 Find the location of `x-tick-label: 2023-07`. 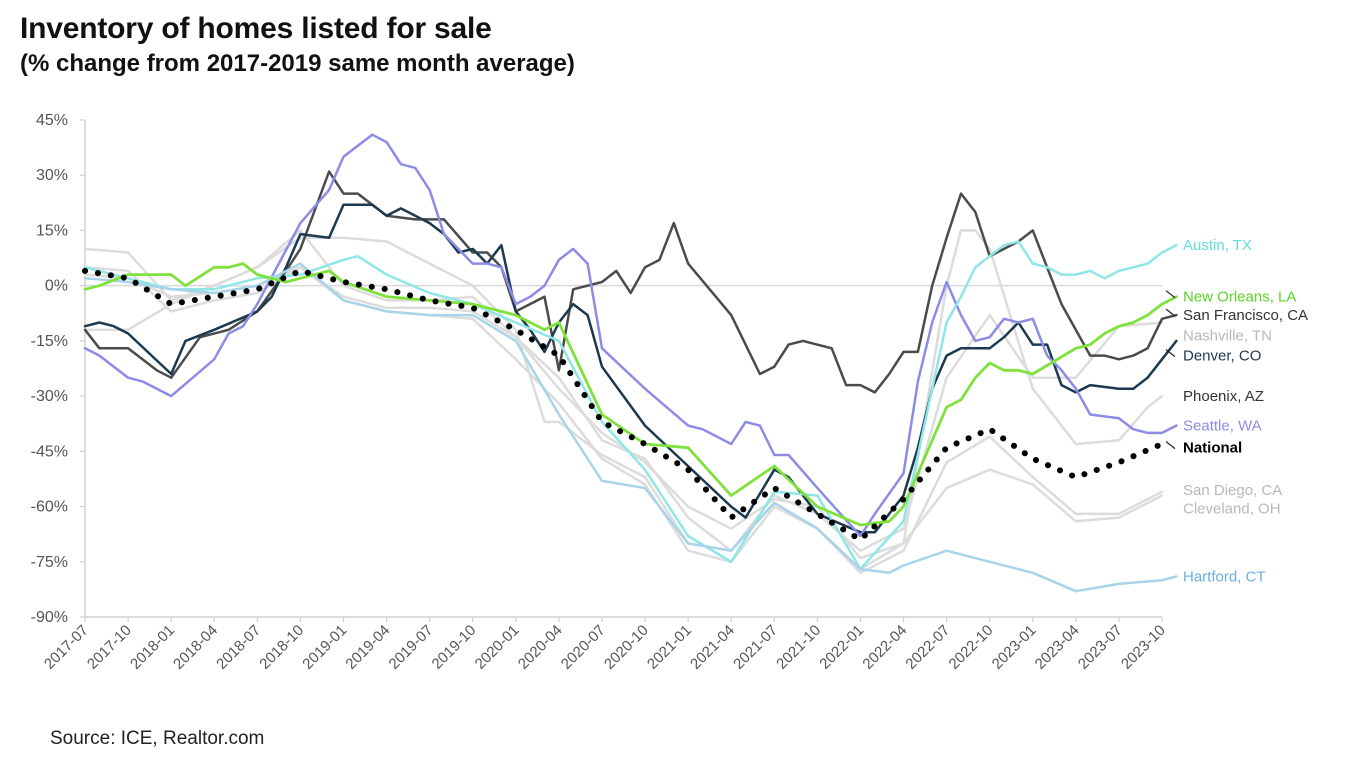

x-tick-label: 2023-07 is located at coordinates (1100, 647).